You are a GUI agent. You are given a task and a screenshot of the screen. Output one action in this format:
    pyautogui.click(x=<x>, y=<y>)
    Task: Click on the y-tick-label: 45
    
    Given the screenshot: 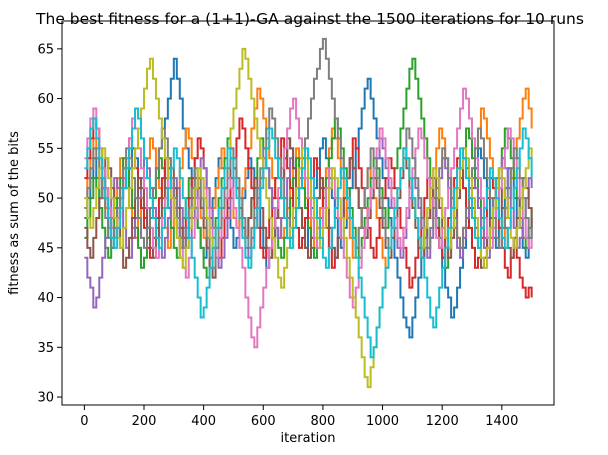 What is the action you would take?
    pyautogui.click(x=45, y=248)
    